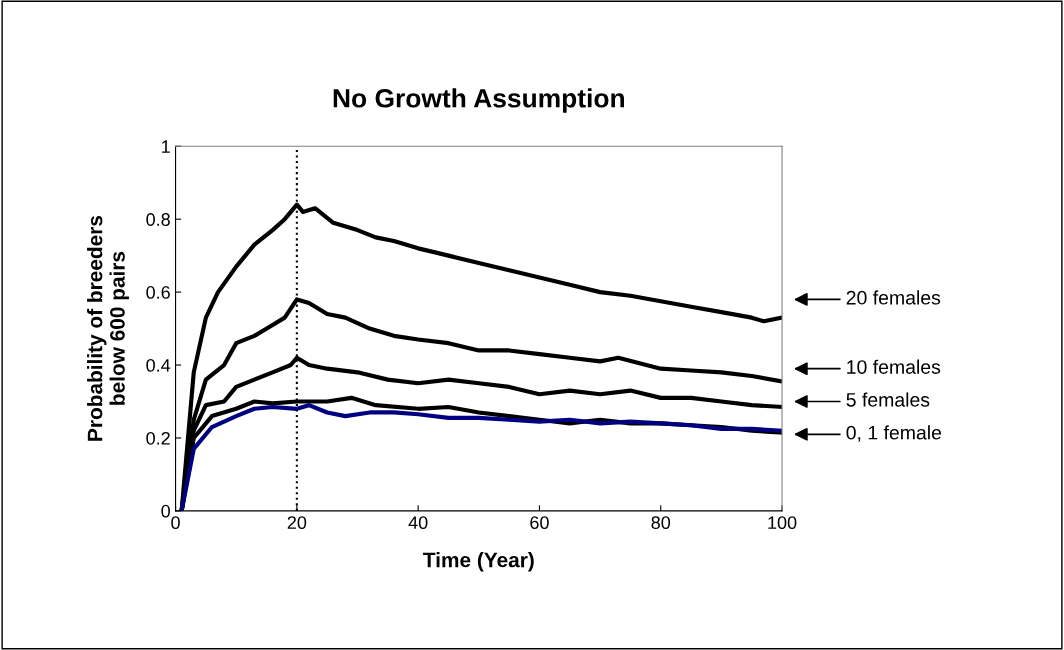 The height and width of the screenshot is (650, 1064). Describe the element at coordinates (108, 328) in the screenshot. I see `y-axis-title: Probability of breeders below 600 pairs` at that location.